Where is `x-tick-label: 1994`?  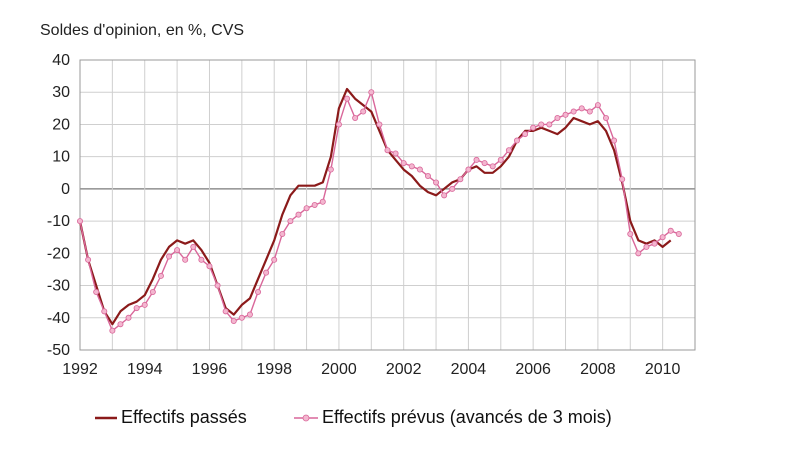
x-tick-label: 1994 is located at coordinates (145, 369).